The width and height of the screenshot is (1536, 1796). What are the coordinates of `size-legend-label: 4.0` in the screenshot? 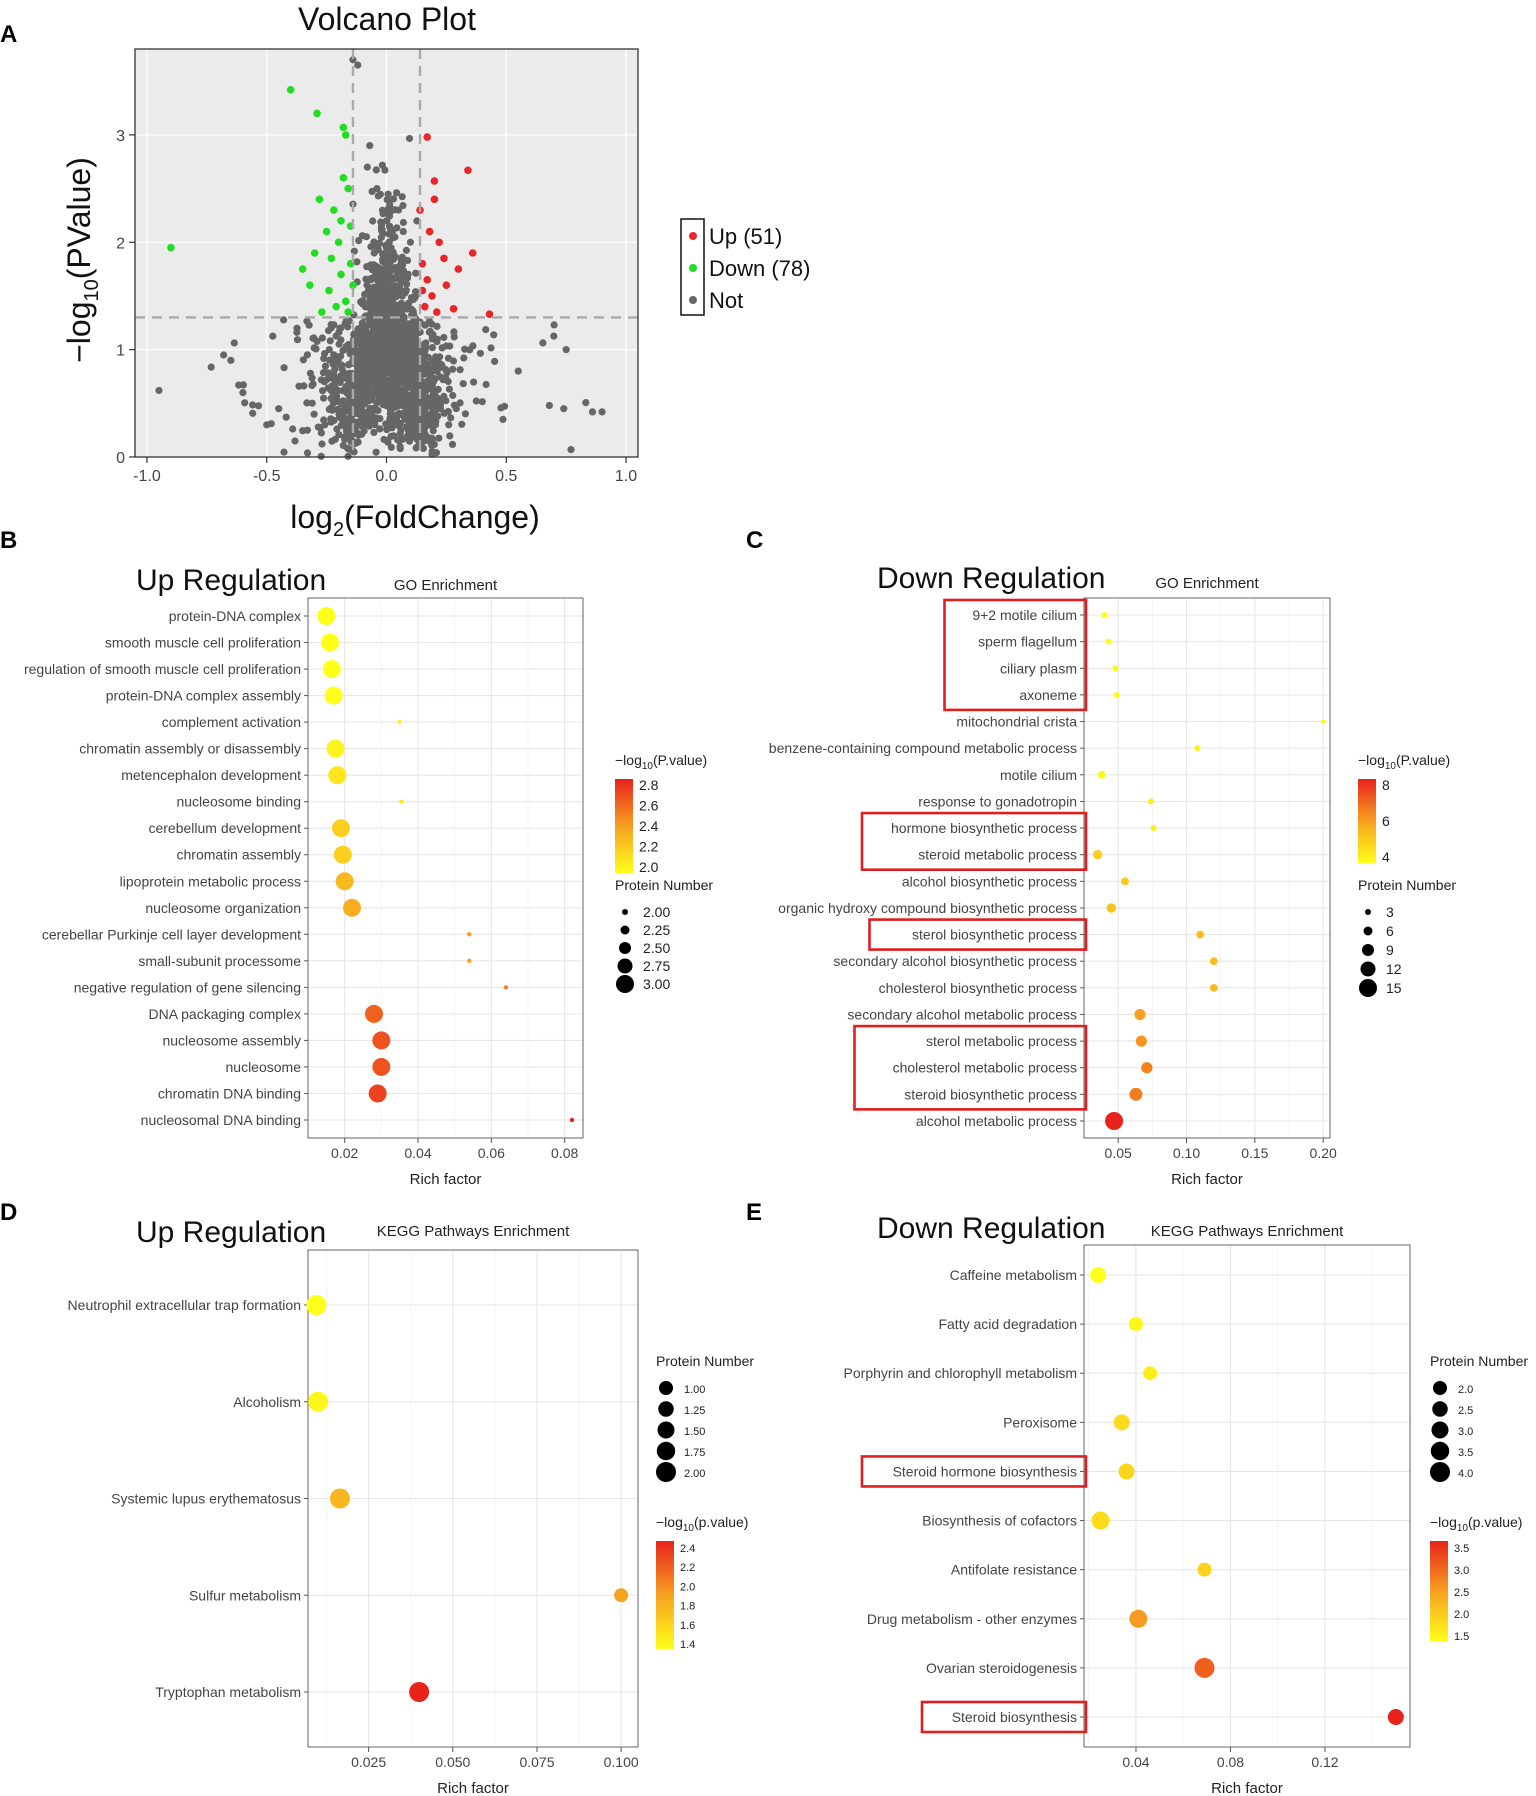 It's located at (1465, 1474).